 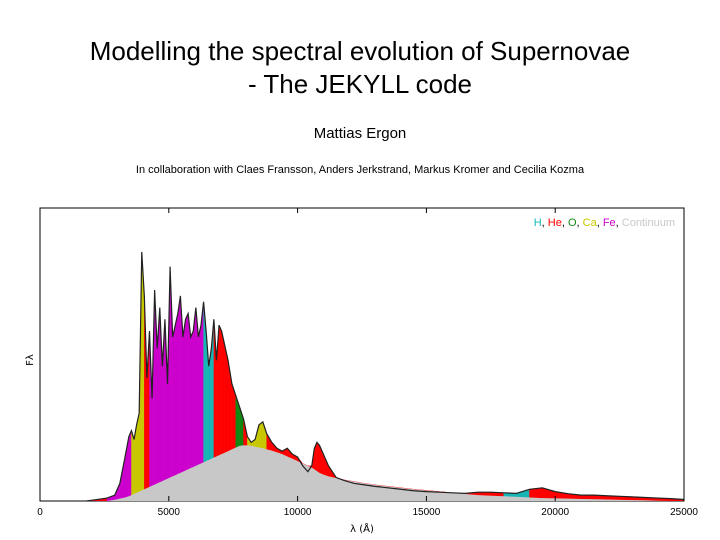 What do you see at coordinates (572, 223) in the screenshot?
I see `legend-entry: O` at bounding box center [572, 223].